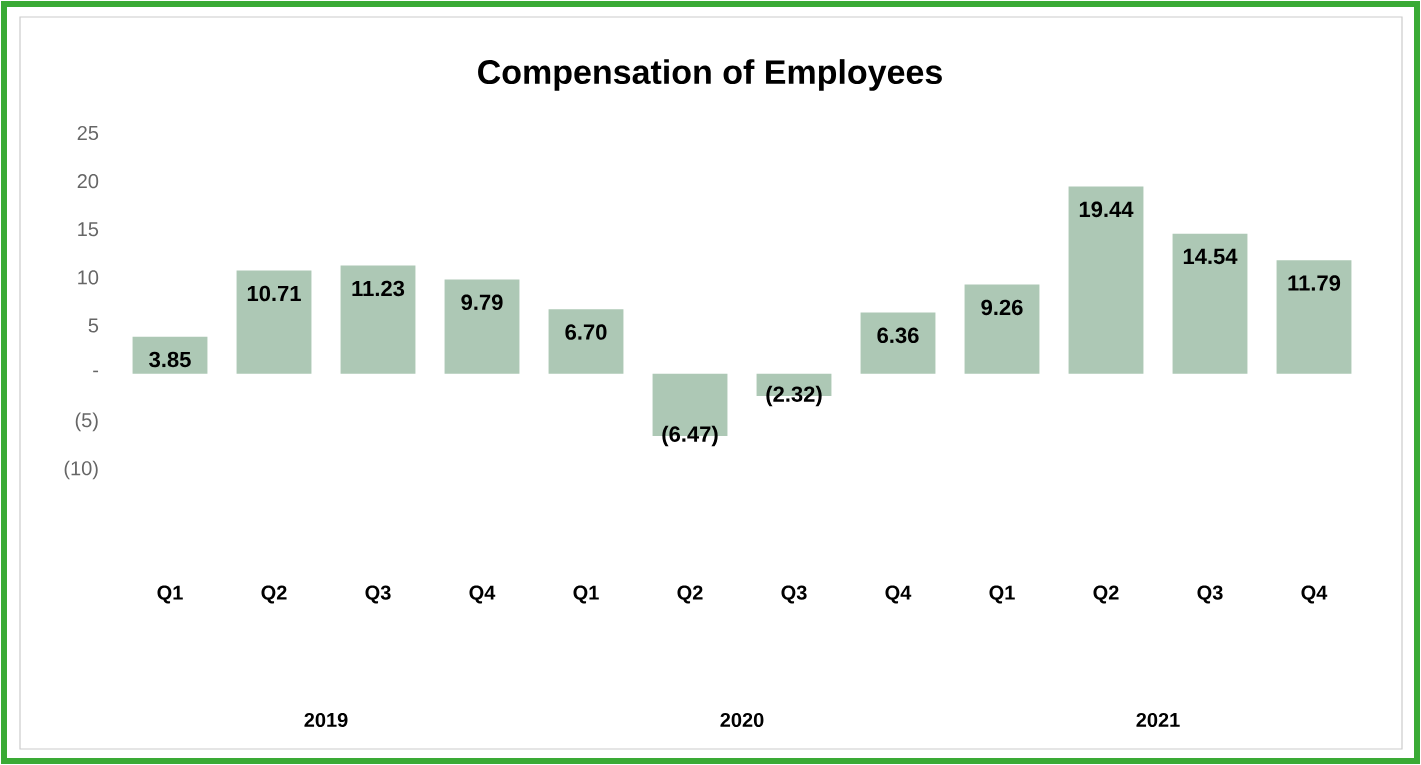 This screenshot has width=1421, height=765. What do you see at coordinates (482, 302) in the screenshot?
I see `data-label: 9.79` at bounding box center [482, 302].